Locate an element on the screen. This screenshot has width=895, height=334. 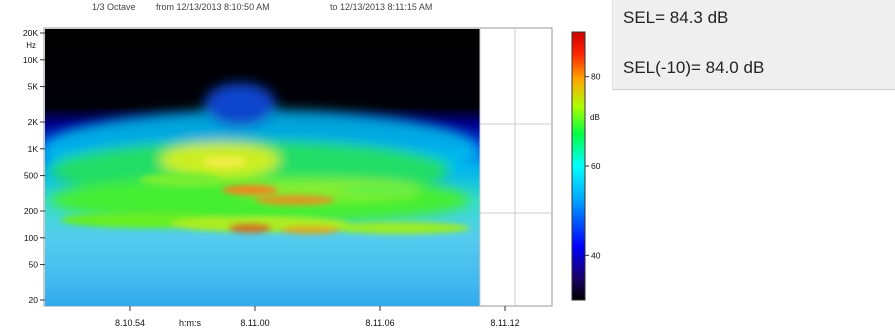
y-tick: 1K is located at coordinates (36, 149).